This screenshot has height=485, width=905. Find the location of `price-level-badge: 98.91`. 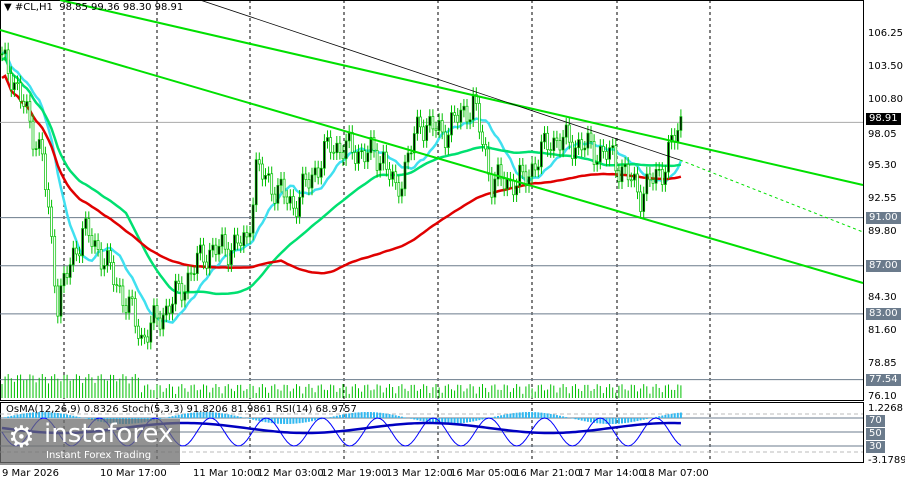

price-level-badge: 98.91 is located at coordinates (883, 119).